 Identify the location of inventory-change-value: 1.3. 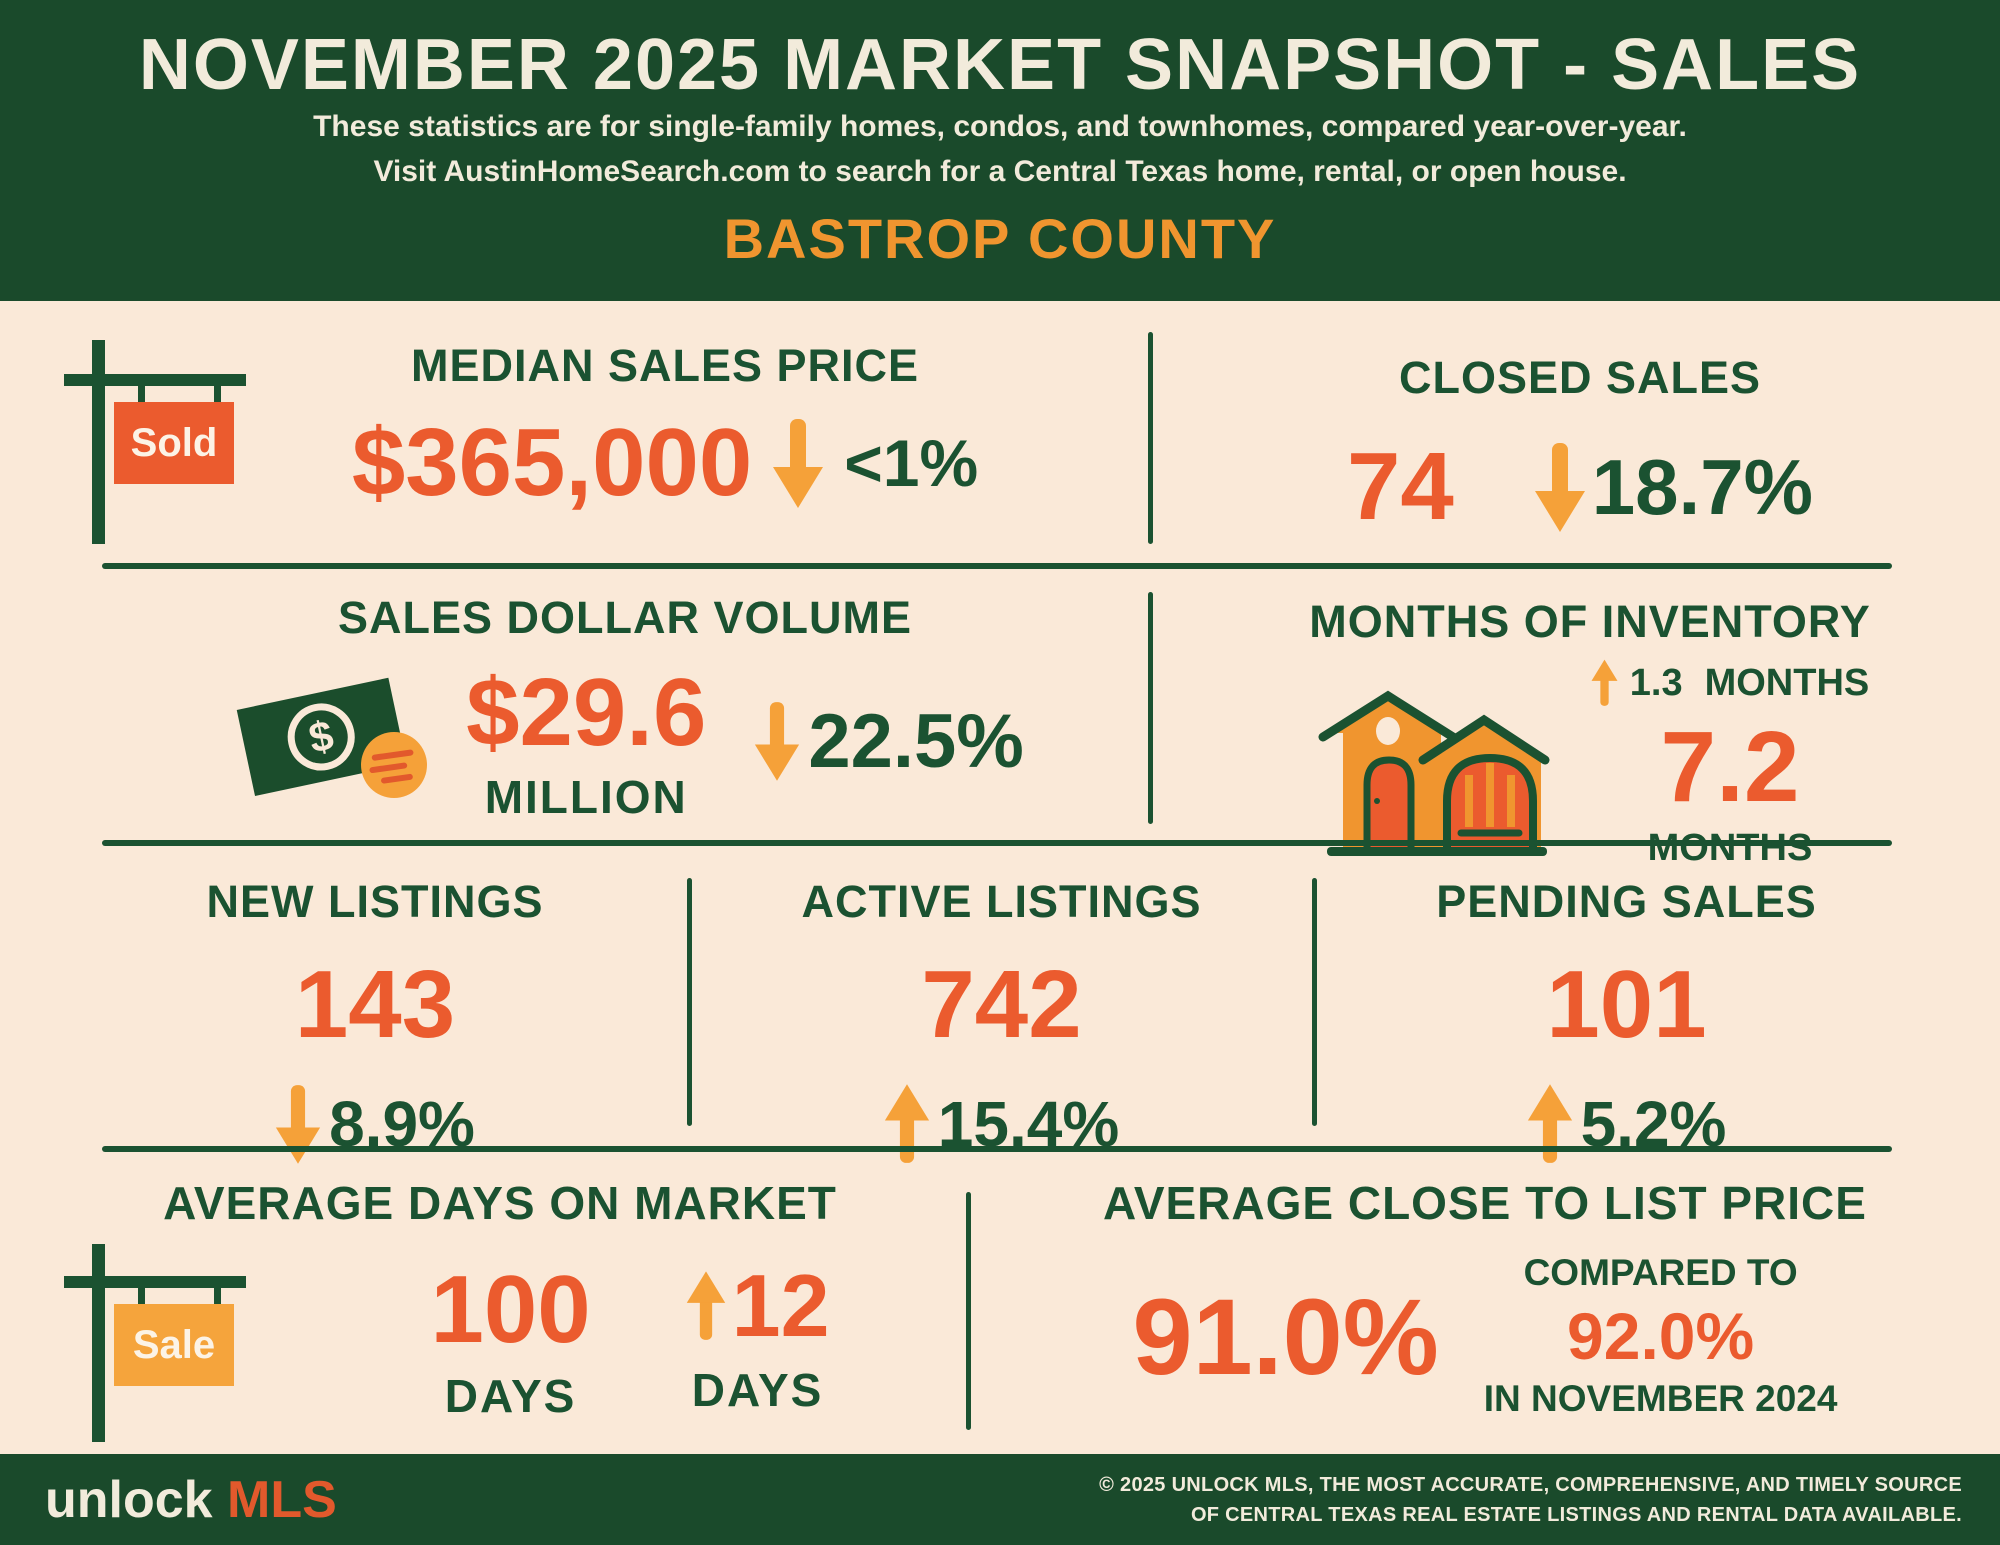
(1656, 682).